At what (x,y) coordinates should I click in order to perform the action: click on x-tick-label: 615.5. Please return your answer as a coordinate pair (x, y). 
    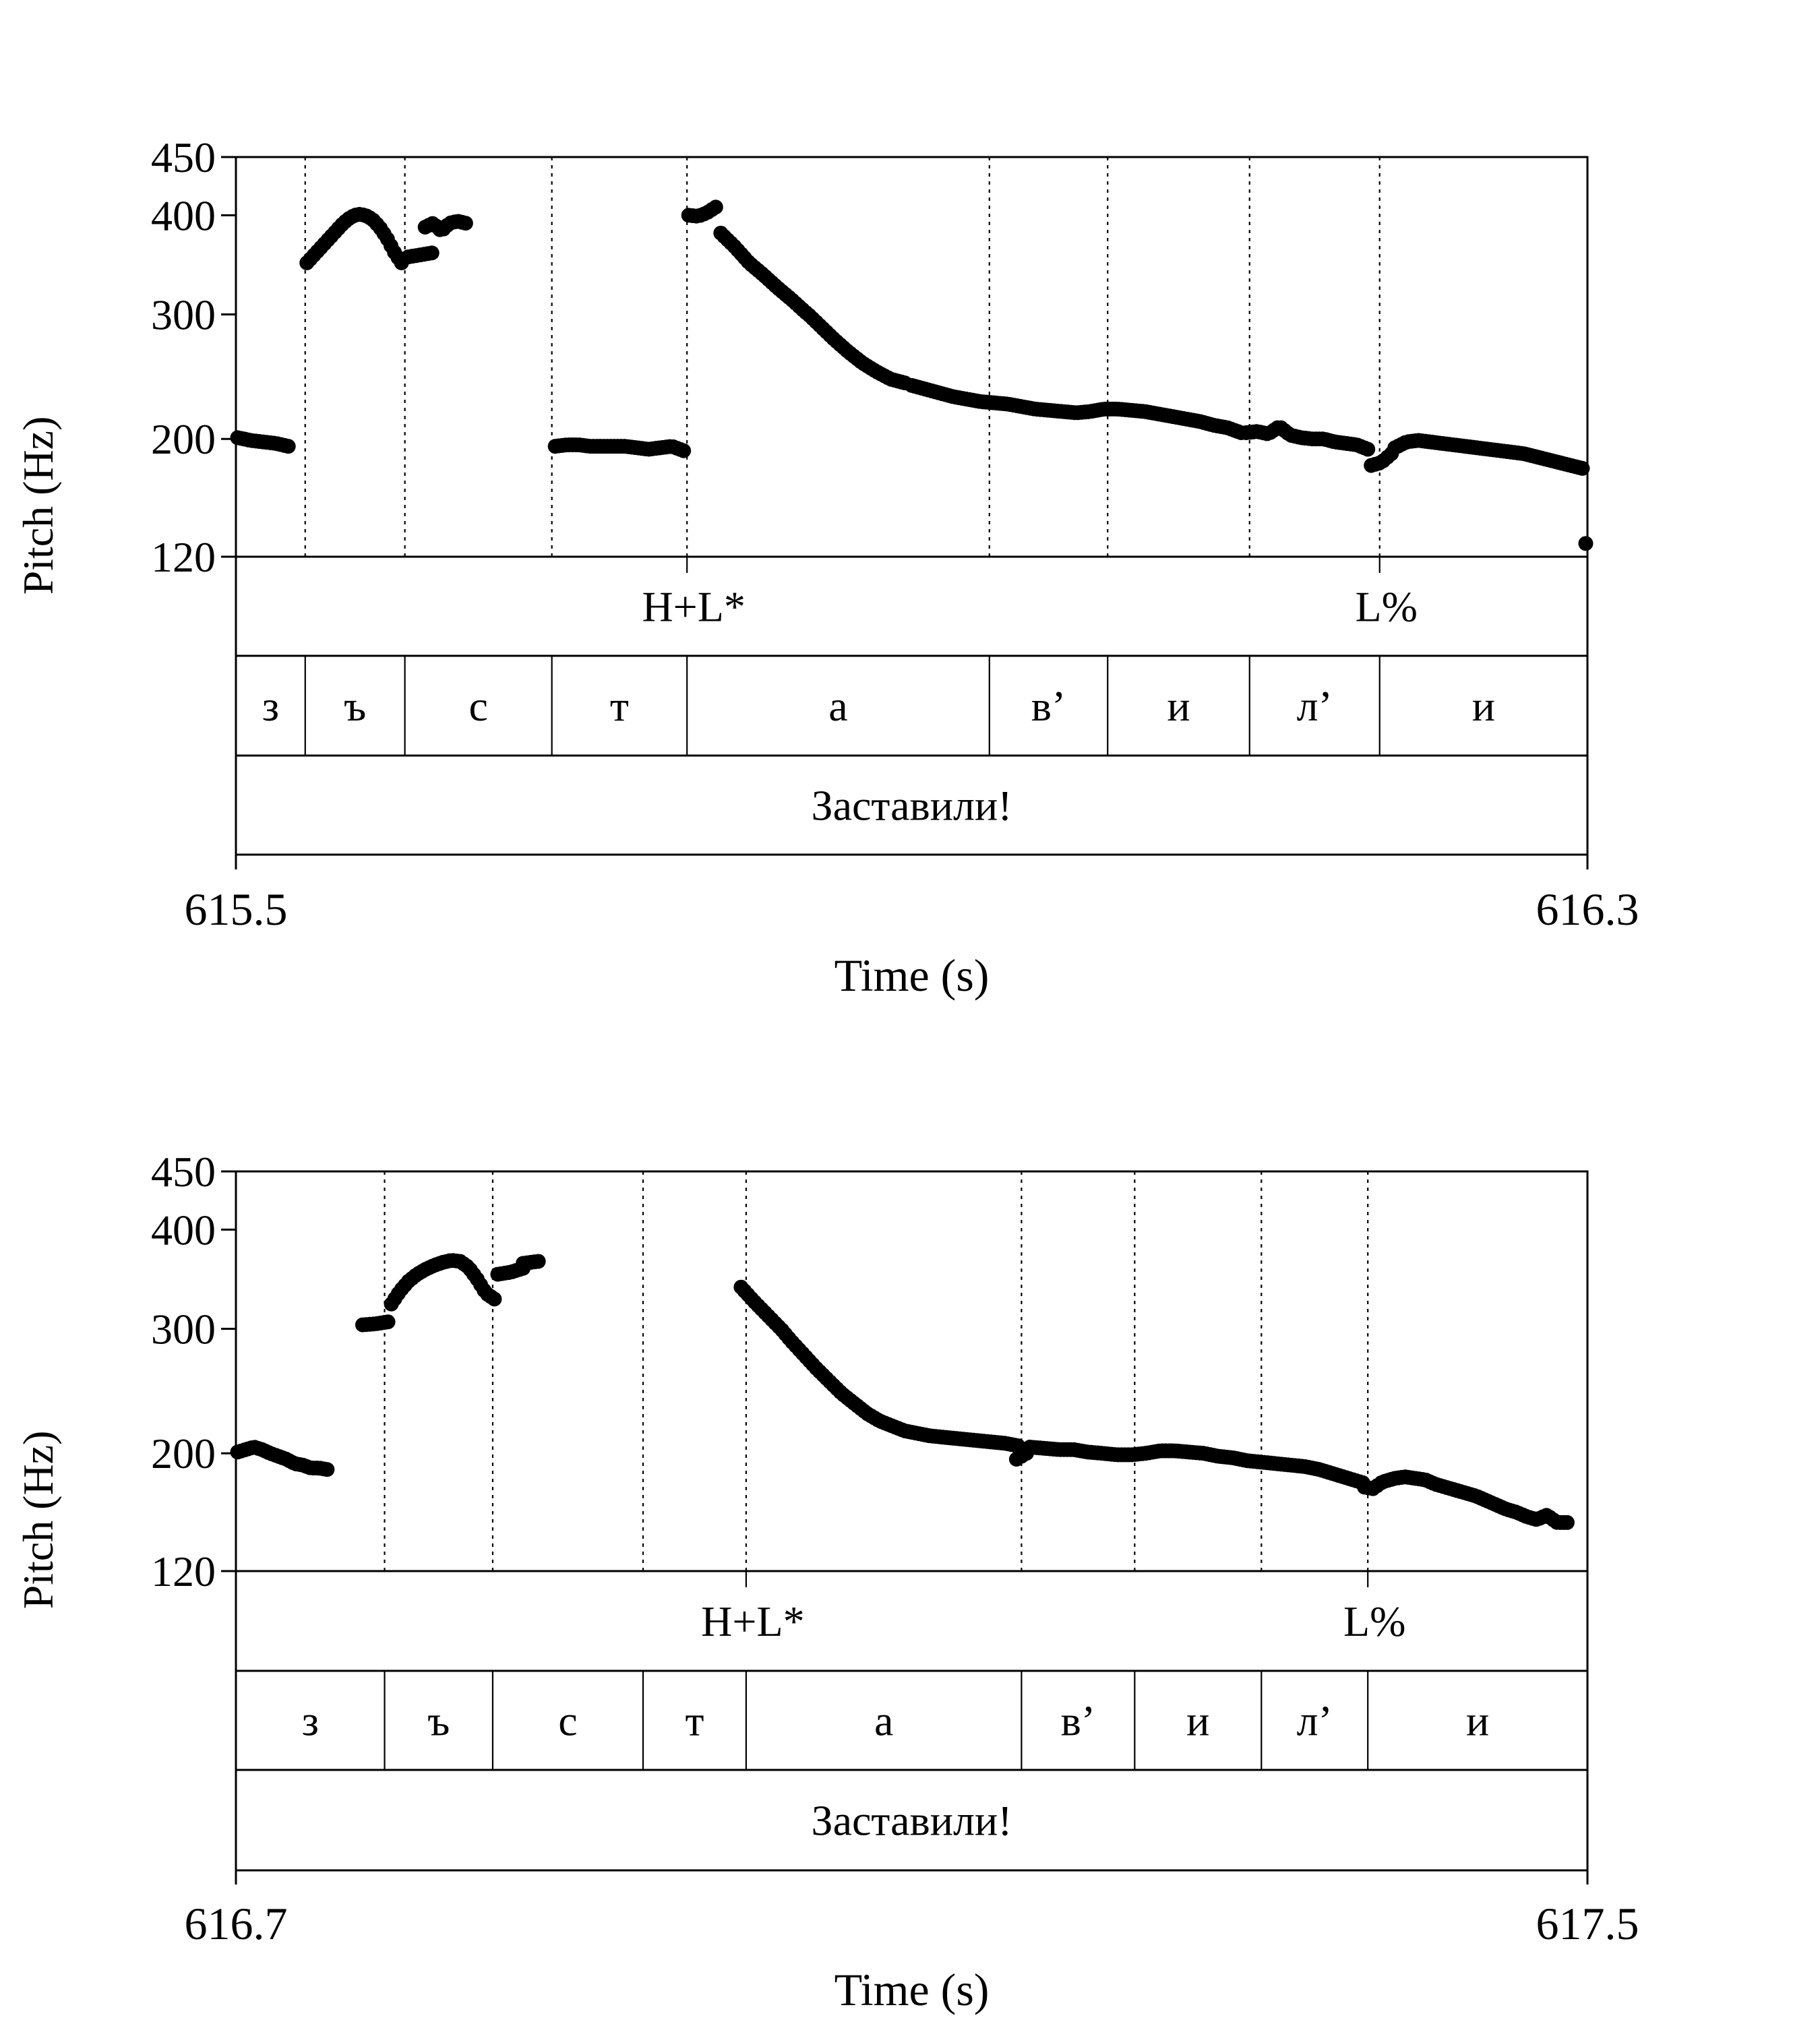
    Looking at the image, I should click on (236, 909).